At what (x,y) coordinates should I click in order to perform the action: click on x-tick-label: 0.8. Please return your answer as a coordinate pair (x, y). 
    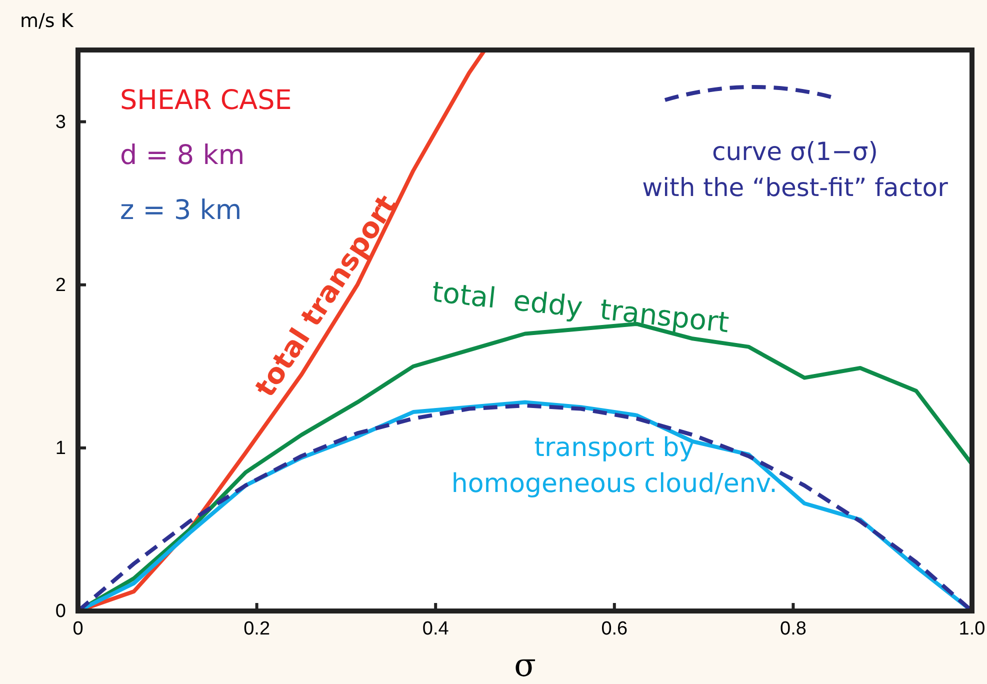
    Looking at the image, I should click on (793, 629).